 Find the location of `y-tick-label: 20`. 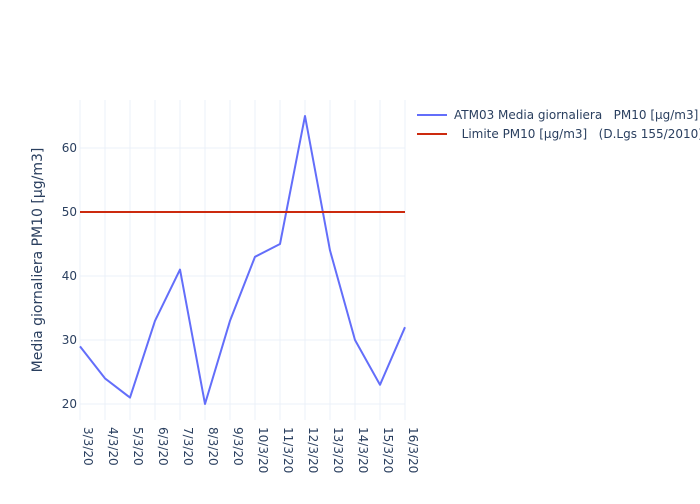

y-tick-label: 20 is located at coordinates (69, 404).